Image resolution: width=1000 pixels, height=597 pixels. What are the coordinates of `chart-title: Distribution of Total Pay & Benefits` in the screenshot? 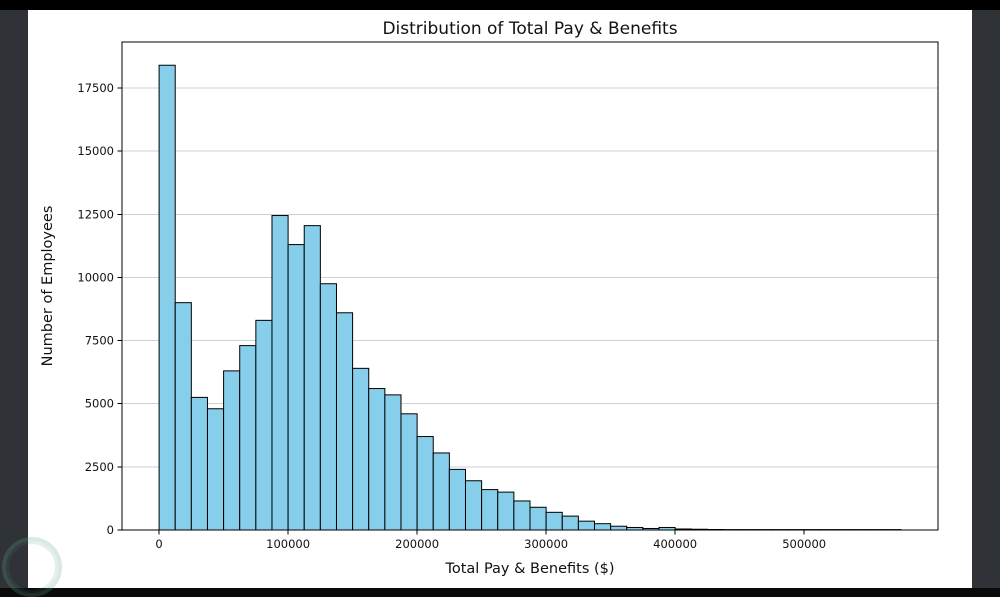 It's located at (530, 29).